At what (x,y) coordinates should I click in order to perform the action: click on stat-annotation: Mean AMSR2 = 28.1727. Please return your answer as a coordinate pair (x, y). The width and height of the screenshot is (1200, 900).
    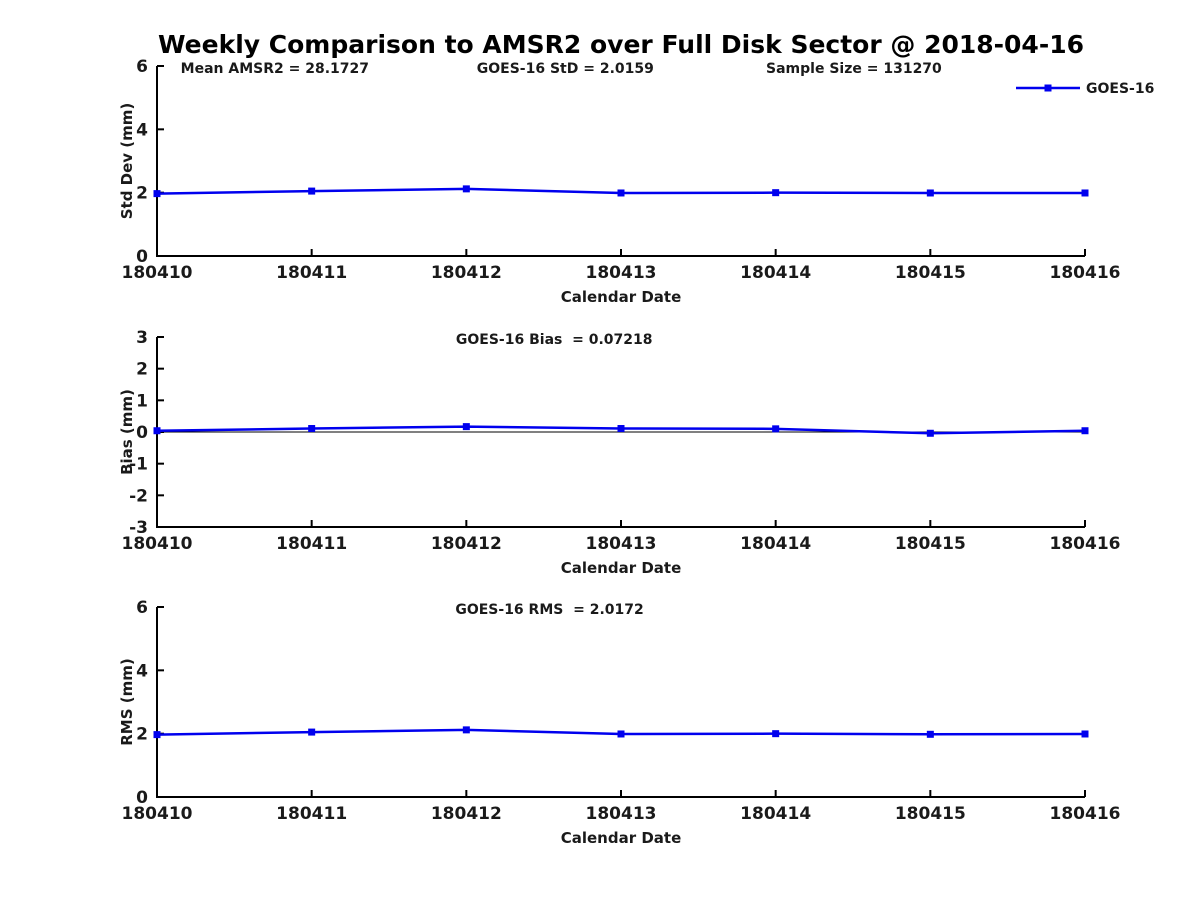
    Looking at the image, I should click on (275, 69).